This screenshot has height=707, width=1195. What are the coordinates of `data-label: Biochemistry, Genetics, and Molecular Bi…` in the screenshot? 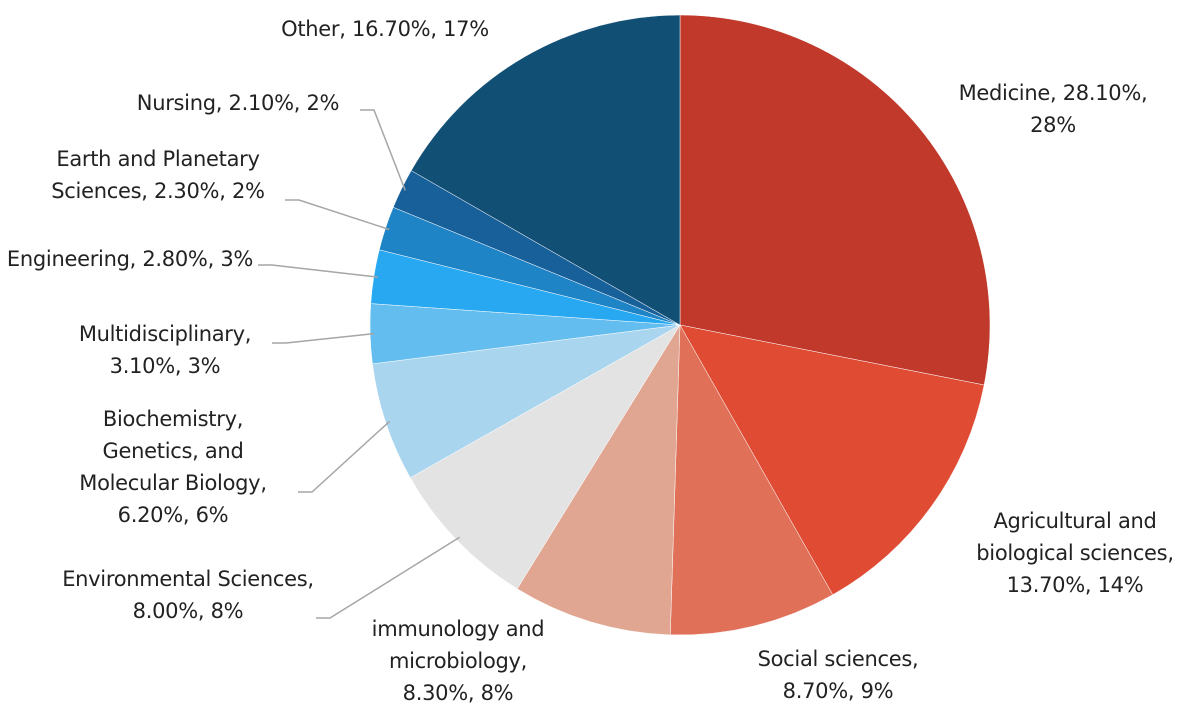 It's located at (173, 467).